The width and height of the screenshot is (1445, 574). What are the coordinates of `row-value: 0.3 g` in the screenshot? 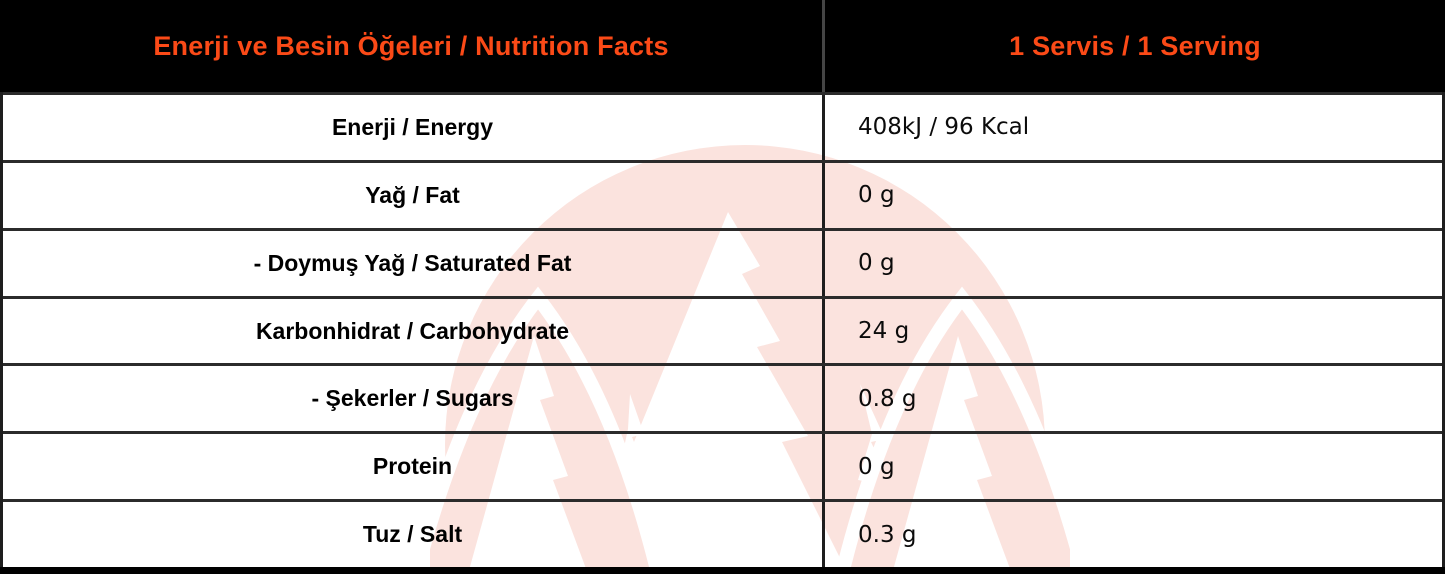 It's located at (887, 534).